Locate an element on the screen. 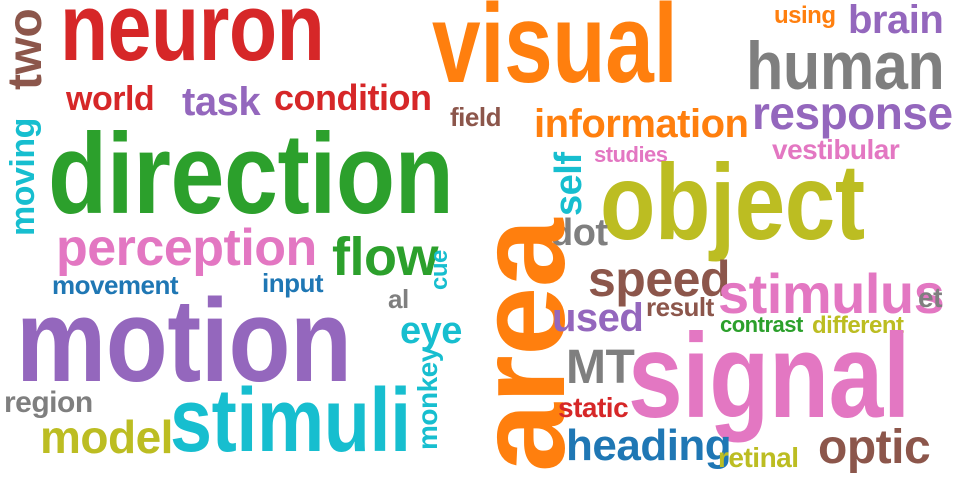  word-object: object is located at coordinates (732, 201).